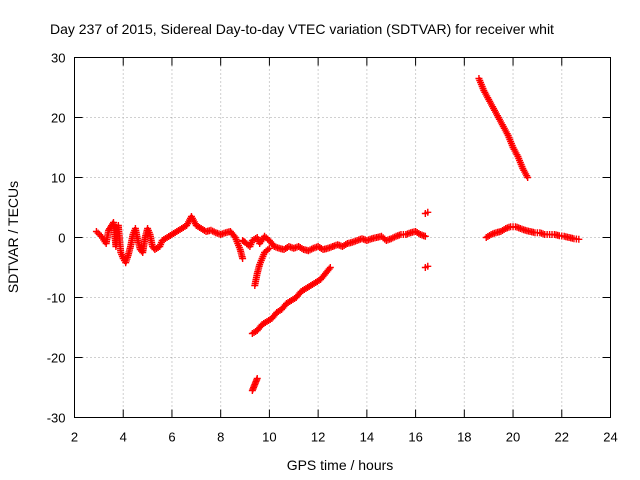 This screenshot has height=480, width=640. Describe the element at coordinates (56, 298) in the screenshot. I see `y-tick-label: -10` at that location.